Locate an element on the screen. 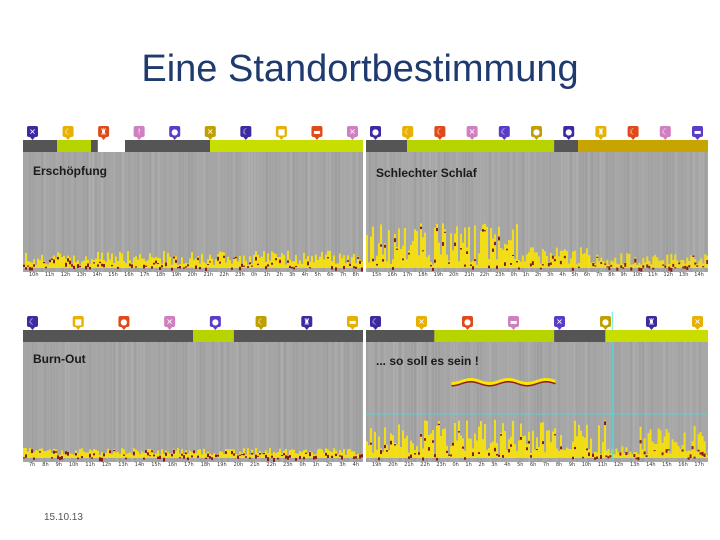  tonal-trace is located at coordinates (544, 380).